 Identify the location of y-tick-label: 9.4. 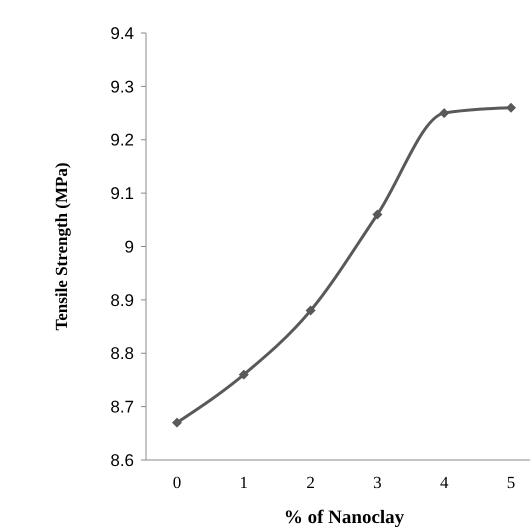
(122, 33).